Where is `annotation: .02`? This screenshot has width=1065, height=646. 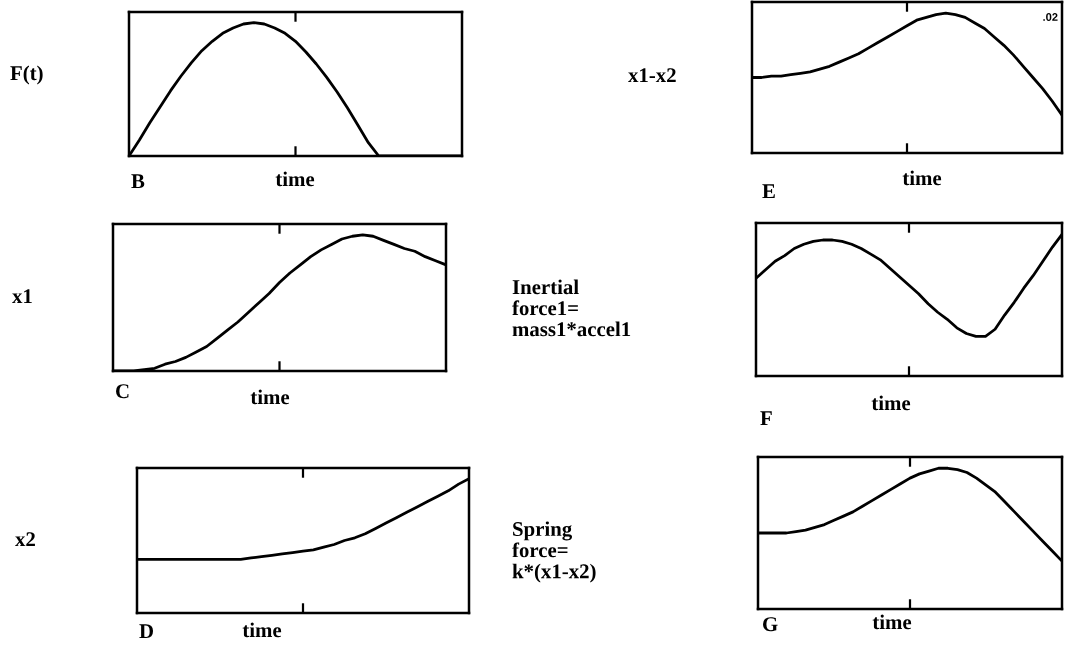 annotation: .02 is located at coordinates (1050, 17).